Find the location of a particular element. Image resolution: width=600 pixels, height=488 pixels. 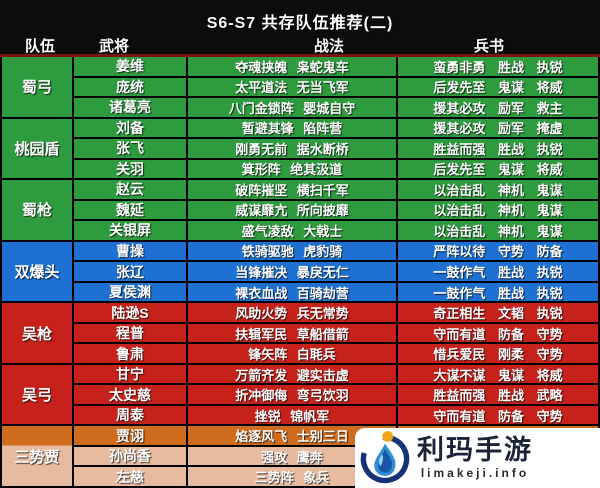

general-cell: 太史慈 is located at coordinates (130, 394).